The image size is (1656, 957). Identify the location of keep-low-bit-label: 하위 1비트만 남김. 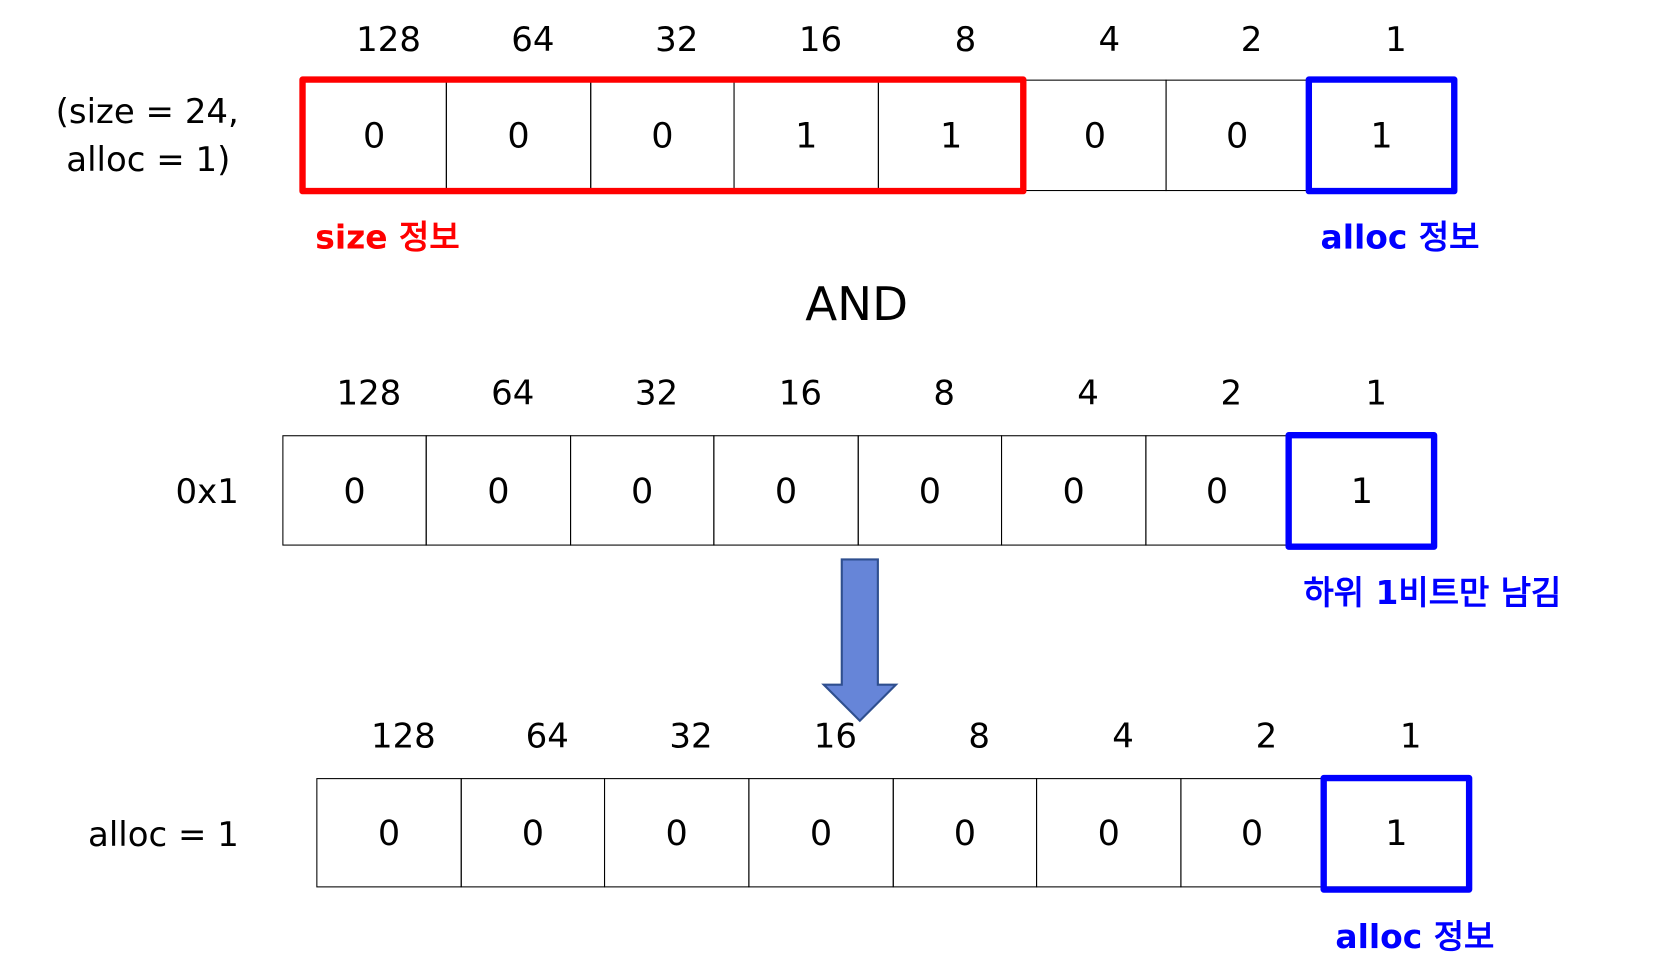
(1432, 593).